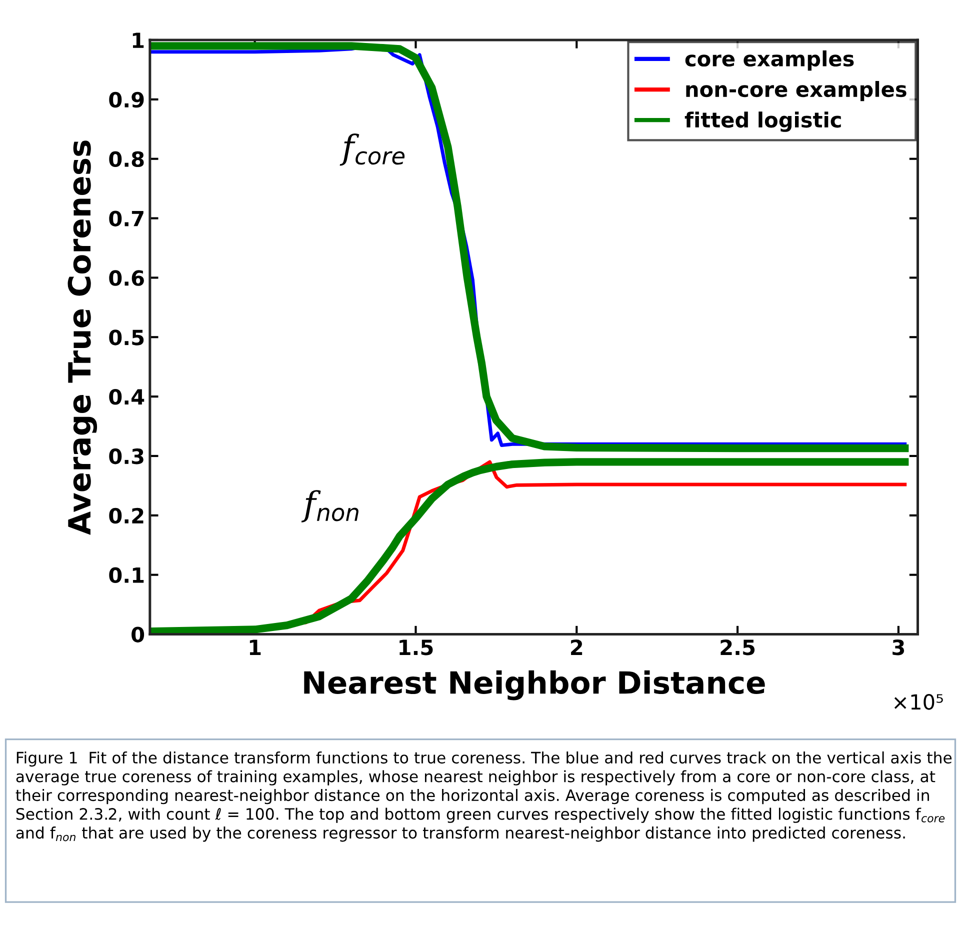 The width and height of the screenshot is (961, 930). I want to click on y-tick-label: 0, so click(138, 634).